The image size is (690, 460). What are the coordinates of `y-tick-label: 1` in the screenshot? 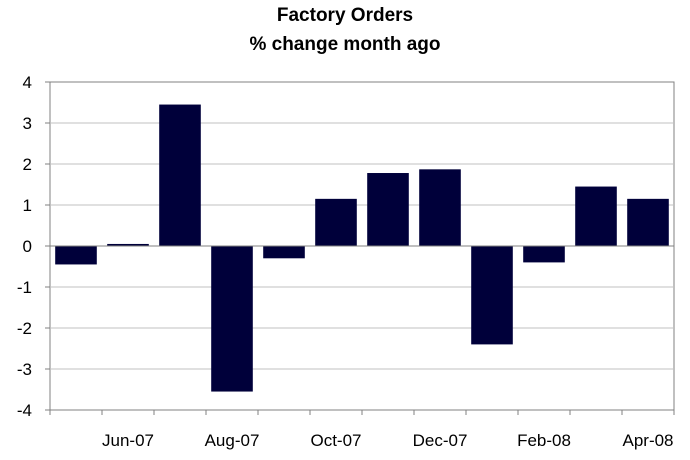 It's located at (27, 205).